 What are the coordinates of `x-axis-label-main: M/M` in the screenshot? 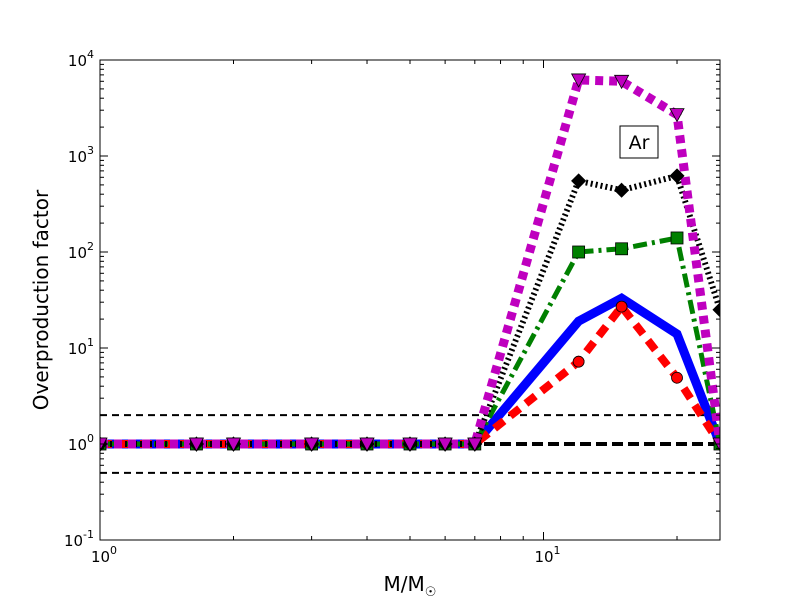 It's located at (404, 584).